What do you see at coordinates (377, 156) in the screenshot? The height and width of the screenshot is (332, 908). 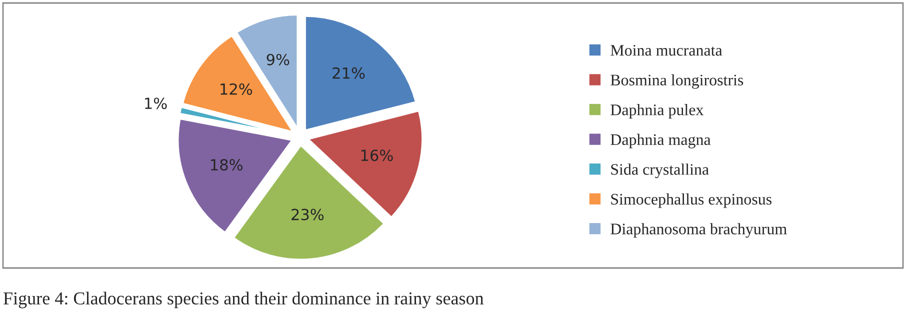 I see `data-label: 16%` at bounding box center [377, 156].